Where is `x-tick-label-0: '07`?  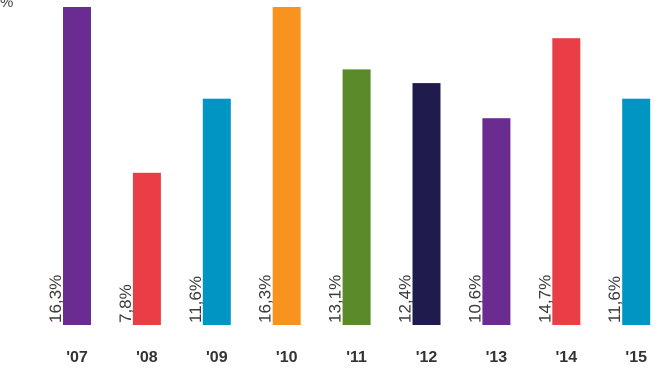 x-tick-label-0: '07 is located at coordinates (77, 357).